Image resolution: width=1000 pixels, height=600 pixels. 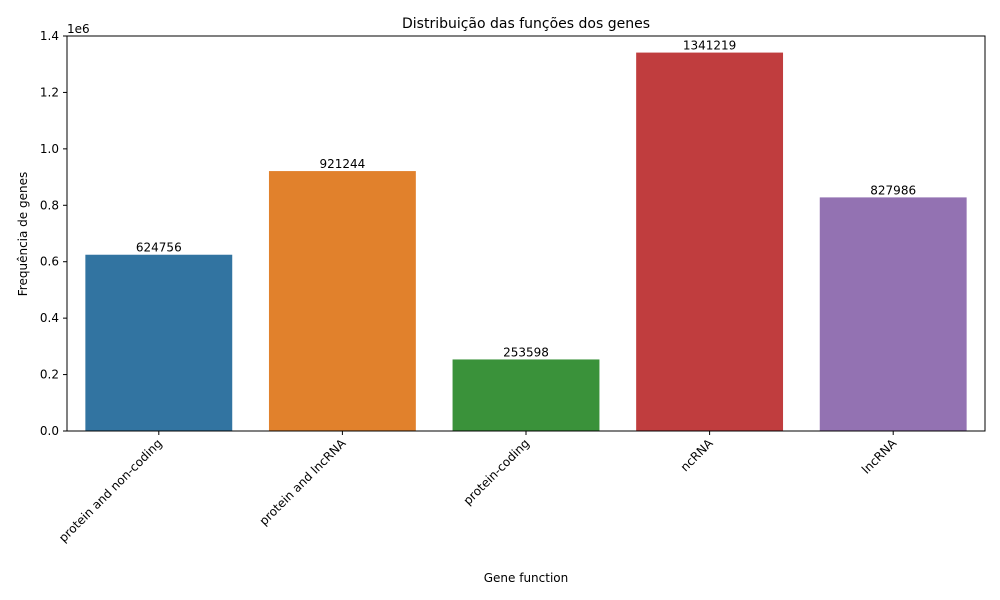 I want to click on y-axis-offset-label: 1e6, so click(x=78, y=29).